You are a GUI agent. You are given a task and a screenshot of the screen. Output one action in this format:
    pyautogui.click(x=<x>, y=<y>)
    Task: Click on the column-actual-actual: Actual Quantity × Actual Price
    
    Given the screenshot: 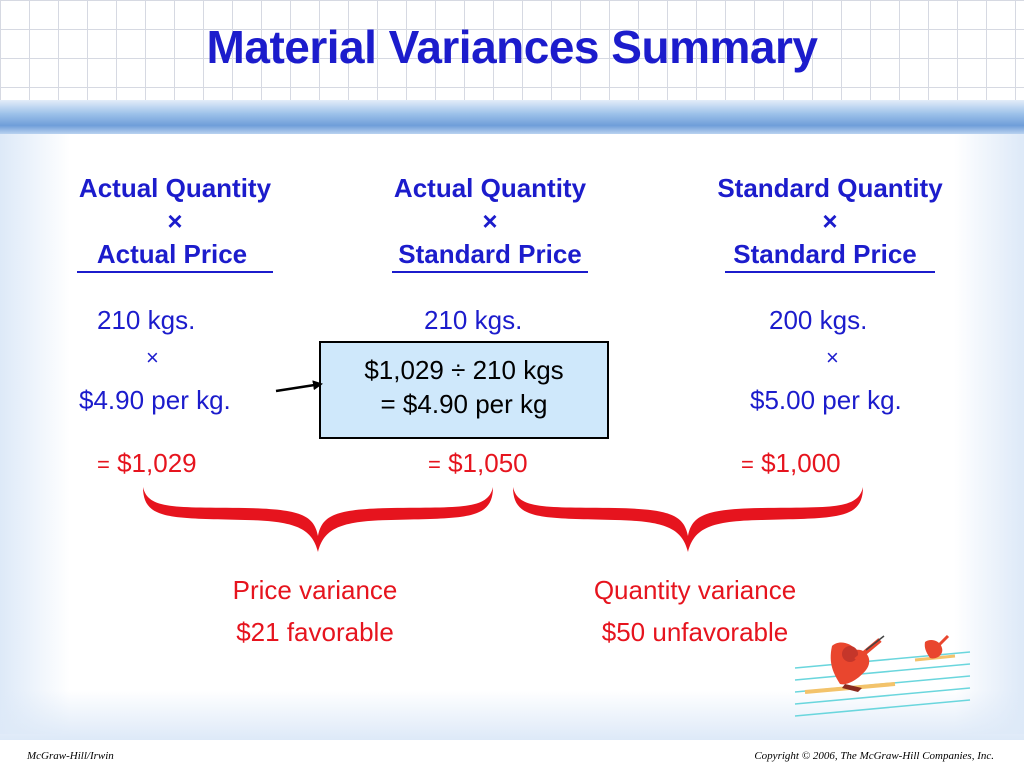 What is the action you would take?
    pyautogui.click(x=175, y=222)
    